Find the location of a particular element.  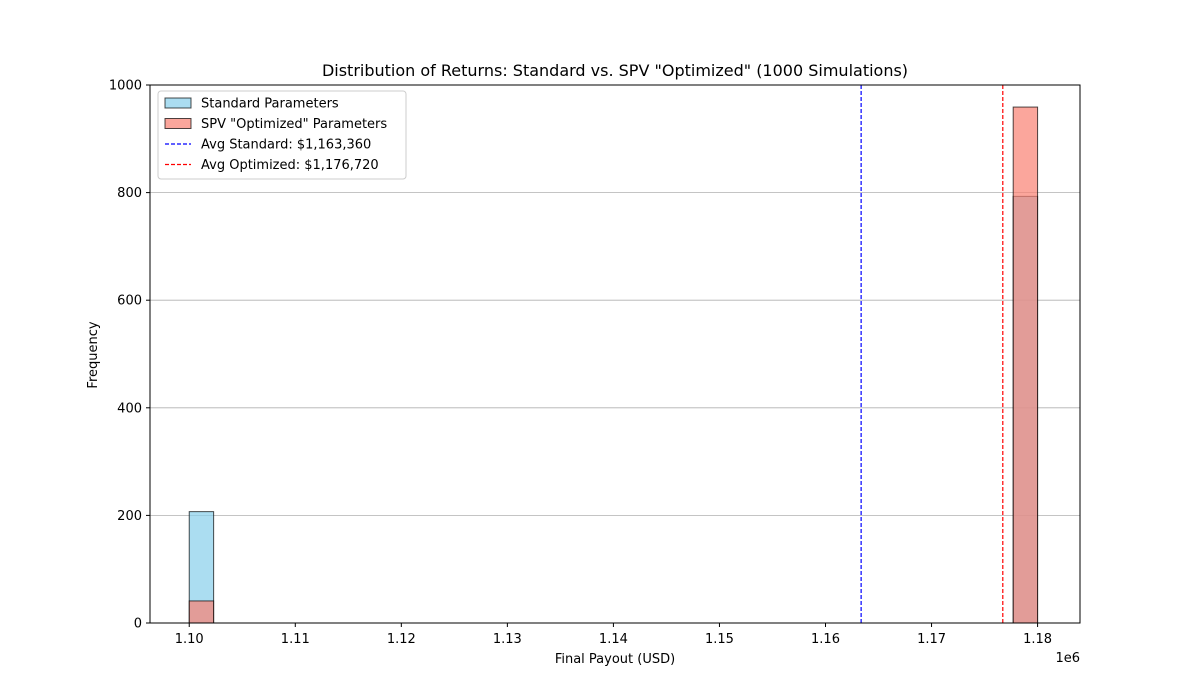

x-tick-label-6: 1.16 is located at coordinates (825, 639).